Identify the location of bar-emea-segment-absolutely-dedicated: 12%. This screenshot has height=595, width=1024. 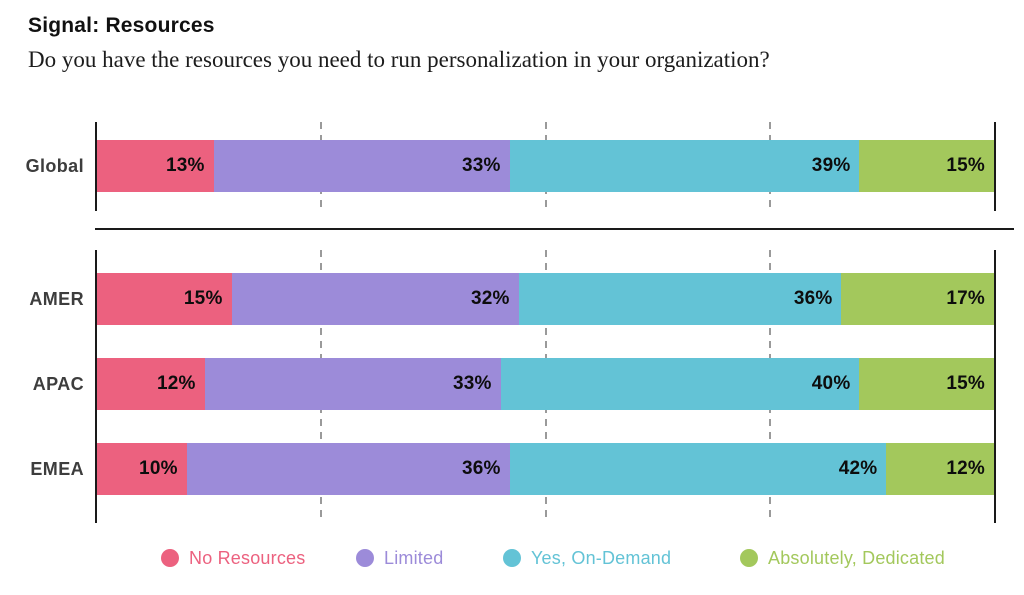
(940, 469).